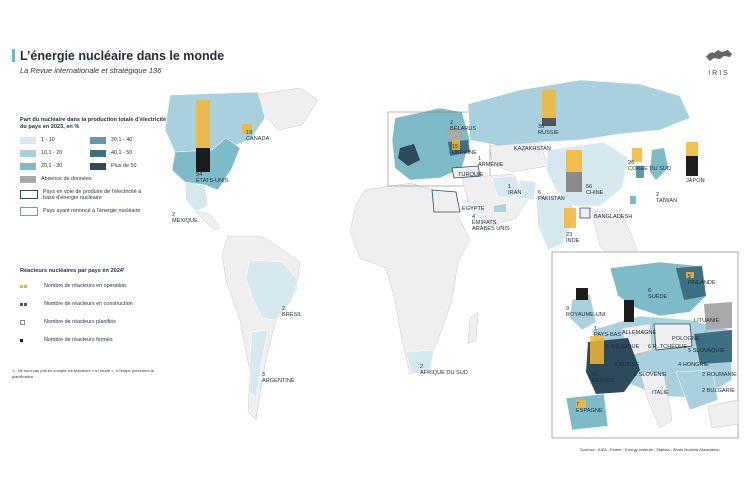 Image resolution: width=750 pixels, height=500 pixels. What do you see at coordinates (528, 190) in the screenshot?
I see `country-pakistan` at bounding box center [528, 190].